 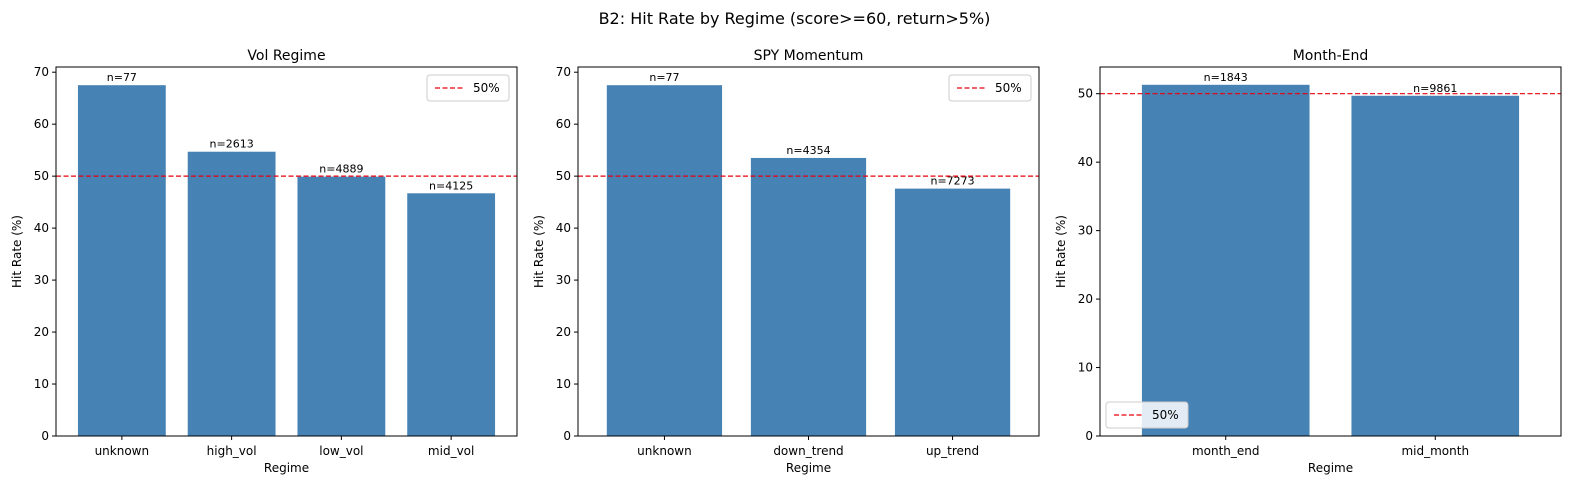 What do you see at coordinates (232, 144) in the screenshot?
I see `bar-label-high_vol: n=2613` at bounding box center [232, 144].